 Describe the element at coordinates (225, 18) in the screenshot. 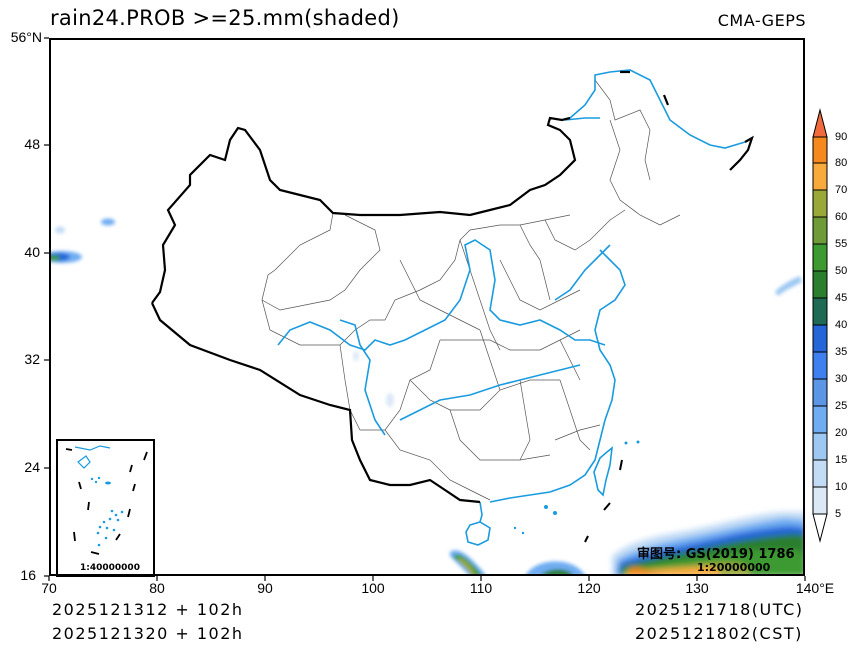

I see `chart-title: rain24.PROB >=25.mm(shaded)` at that location.